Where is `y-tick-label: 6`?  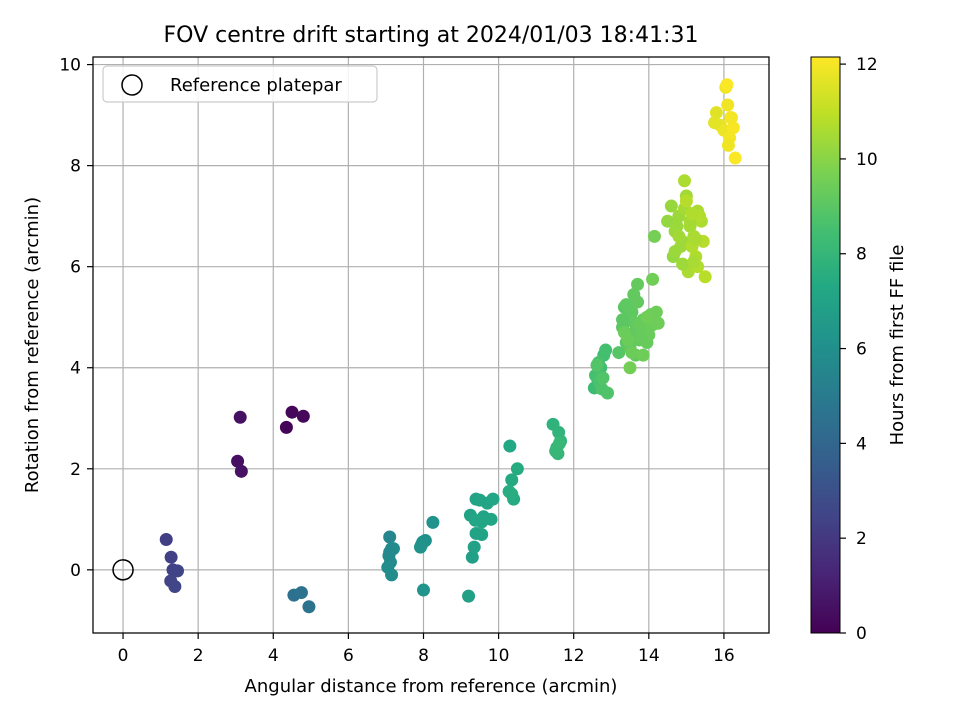
y-tick-label: 6 is located at coordinates (75, 268).